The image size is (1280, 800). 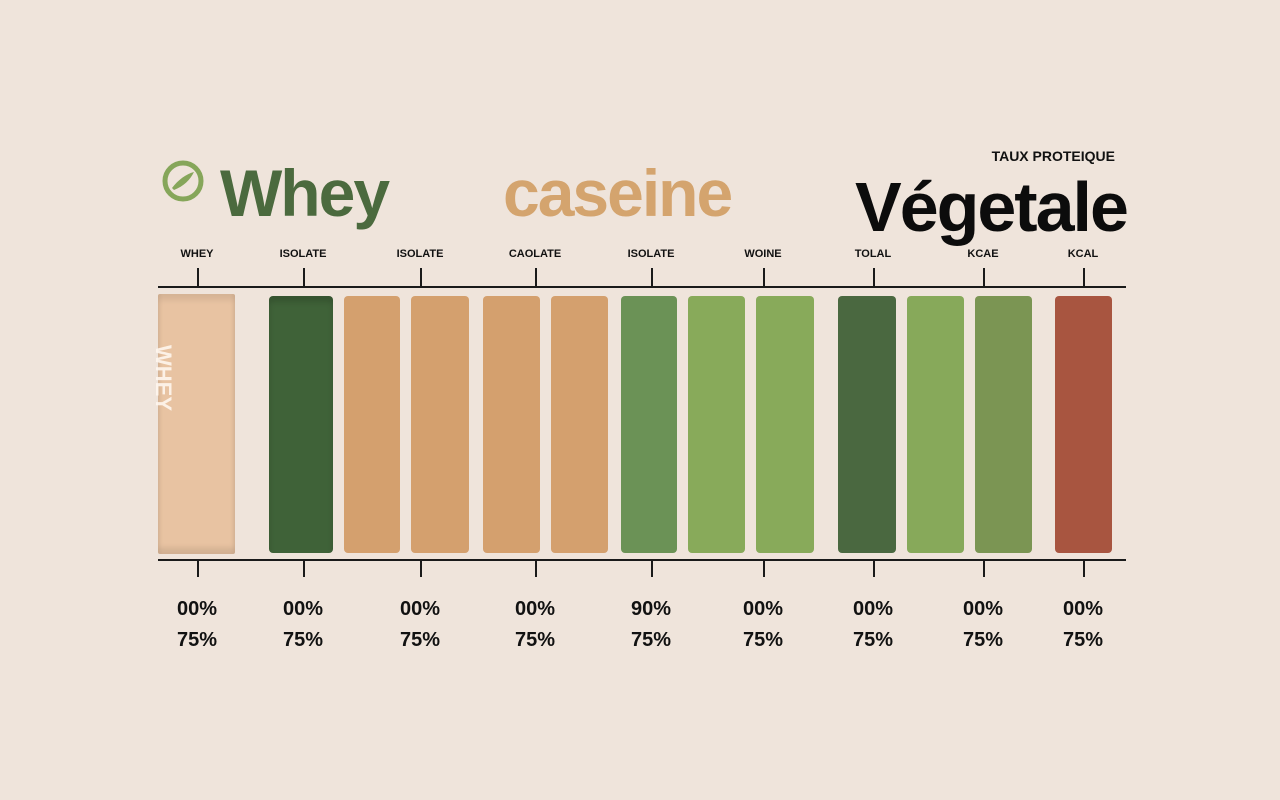 I want to click on category-label: KCAL, so click(x=1083, y=254).